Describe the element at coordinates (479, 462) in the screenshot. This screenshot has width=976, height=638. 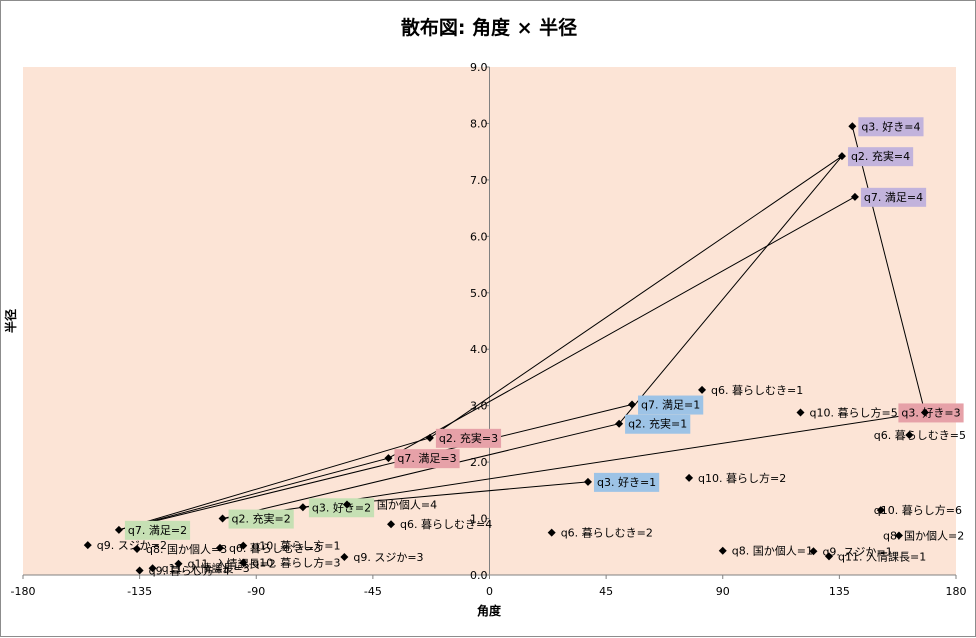
I see `y-tick-label: 2.0` at that location.